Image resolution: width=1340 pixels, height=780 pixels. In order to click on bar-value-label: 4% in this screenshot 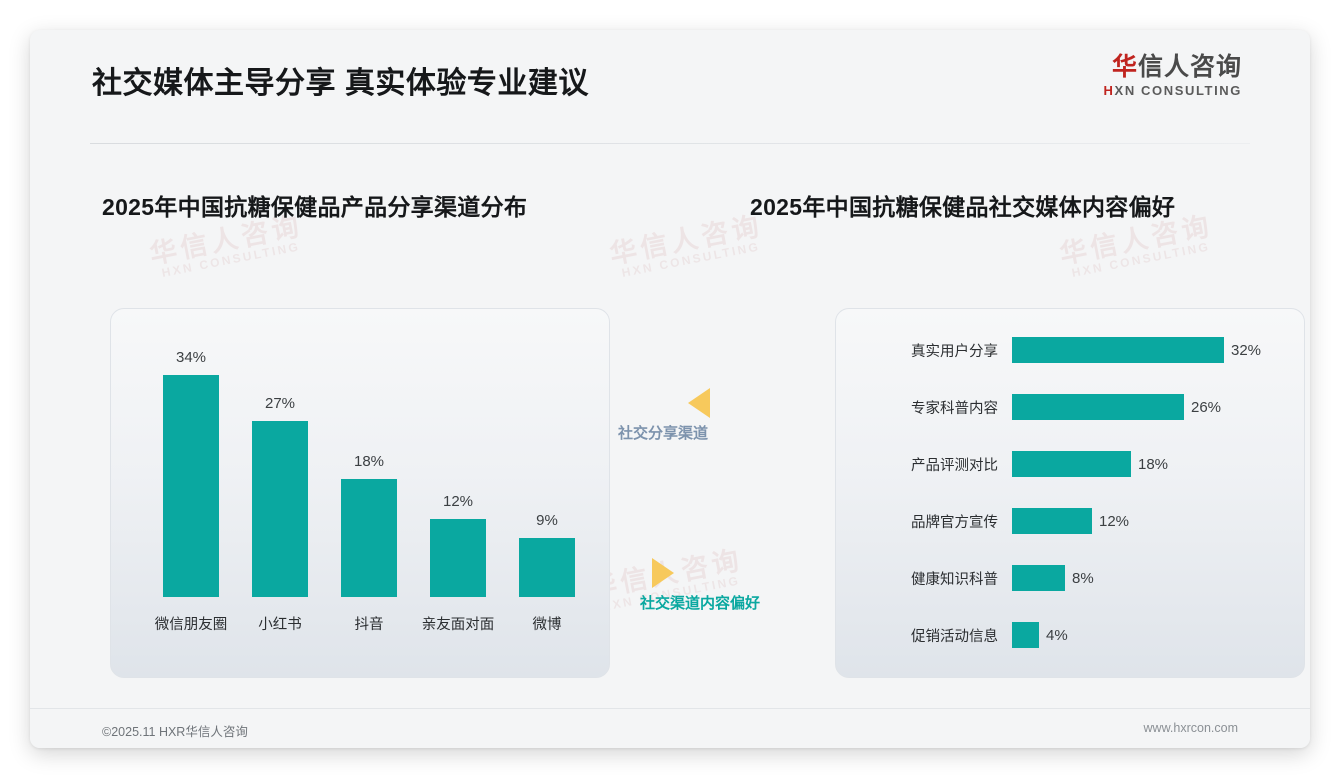, I will do `click(1057, 635)`.